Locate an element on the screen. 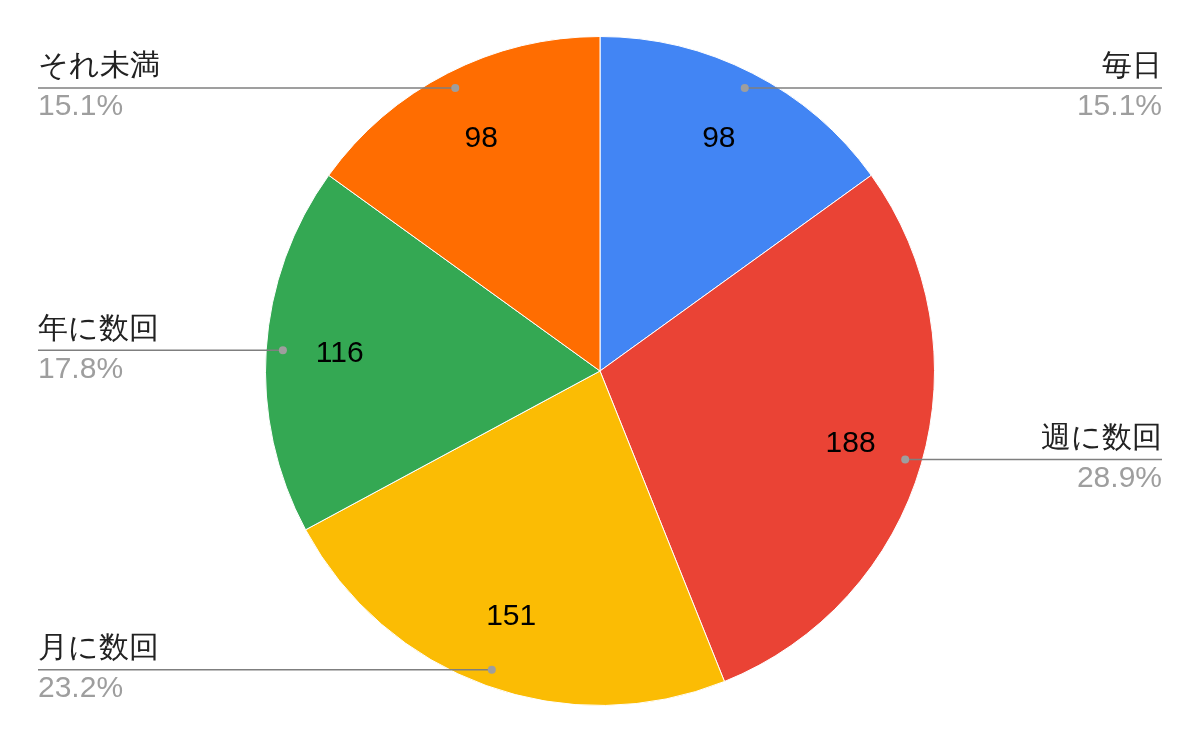 The image size is (1200, 742). data-label: 116 is located at coordinates (339, 352).